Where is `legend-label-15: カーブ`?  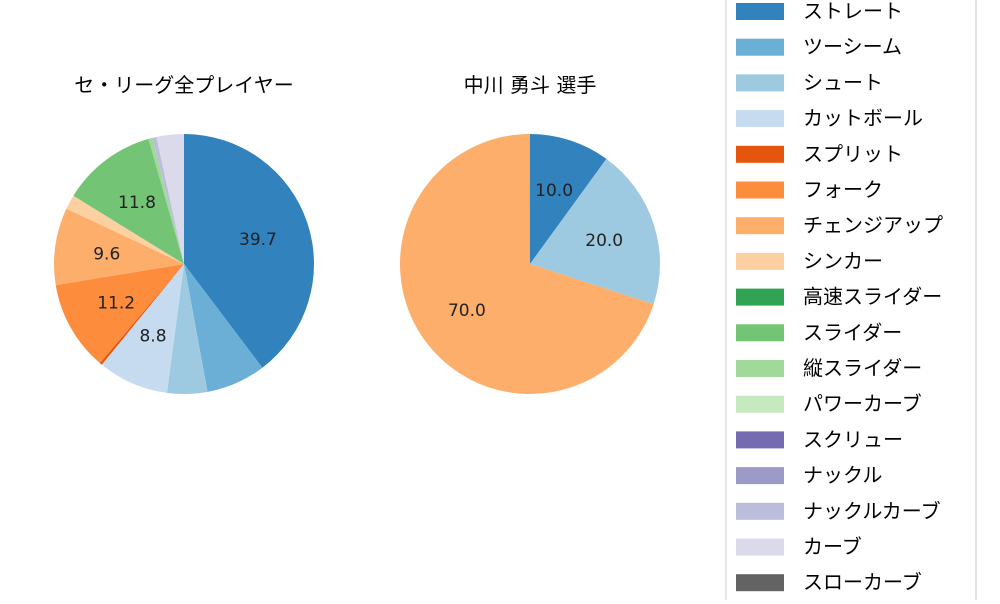 legend-label-15: カーブ is located at coordinates (832, 547).